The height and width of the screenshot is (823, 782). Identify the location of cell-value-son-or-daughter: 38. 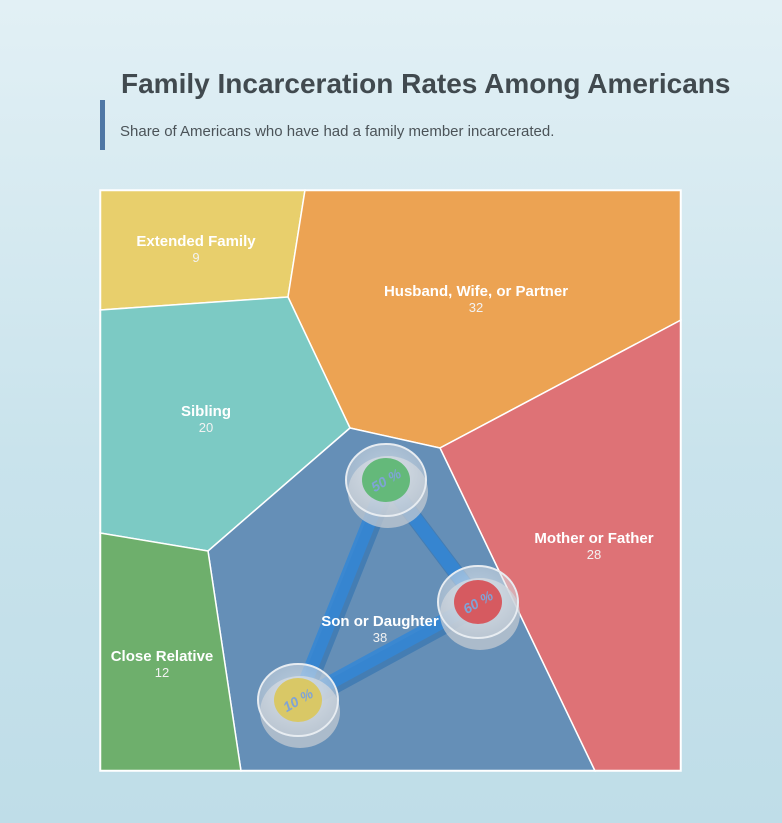
(380, 637).